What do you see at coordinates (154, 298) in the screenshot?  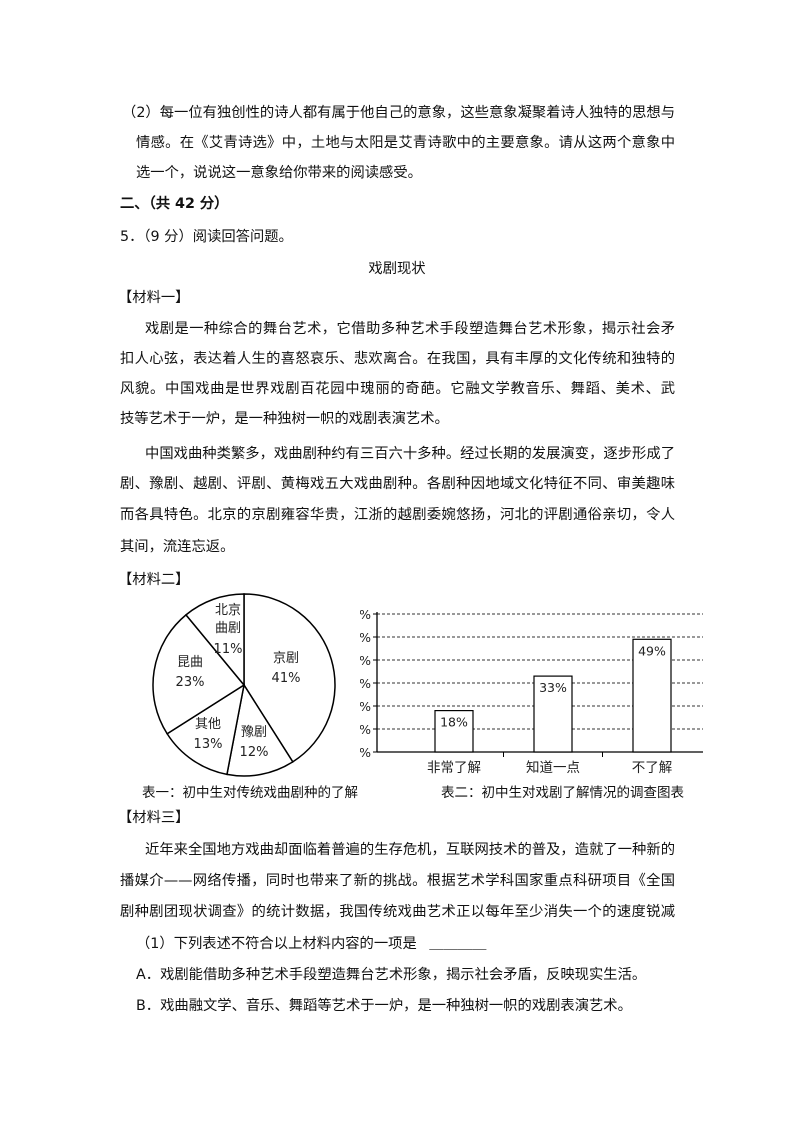 I see `material1-label: 【材料一】` at bounding box center [154, 298].